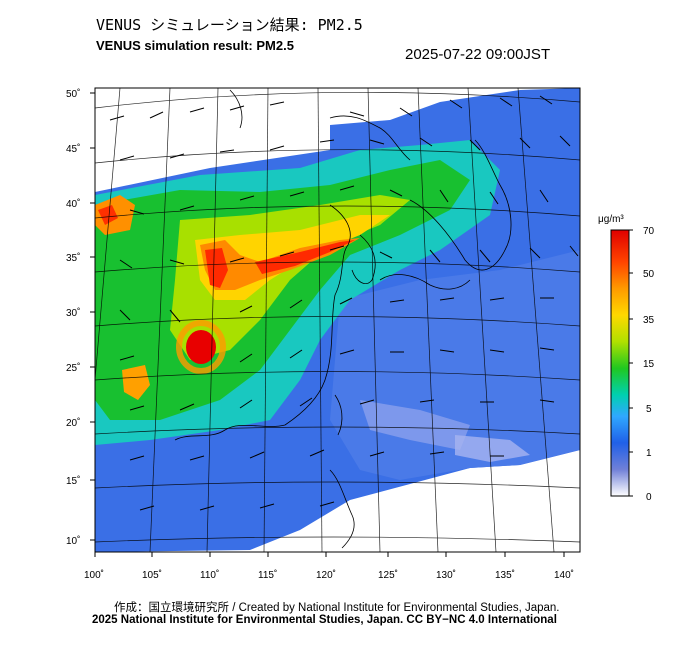 The image size is (700, 649). I want to click on lat-tick-label: 35˚, so click(73, 258).